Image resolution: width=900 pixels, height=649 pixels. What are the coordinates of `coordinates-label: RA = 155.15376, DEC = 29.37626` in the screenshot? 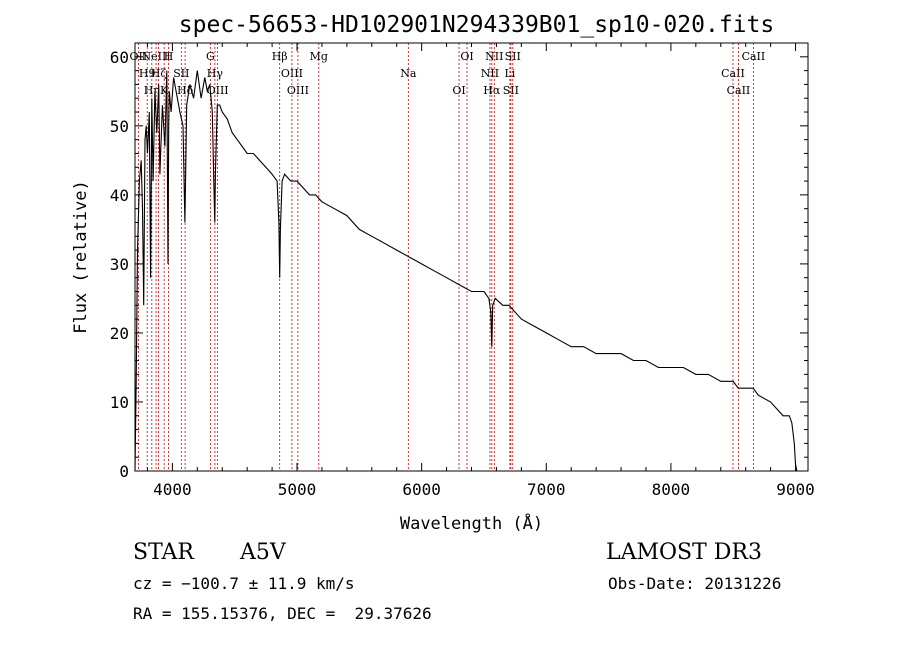 It's located at (282, 613).